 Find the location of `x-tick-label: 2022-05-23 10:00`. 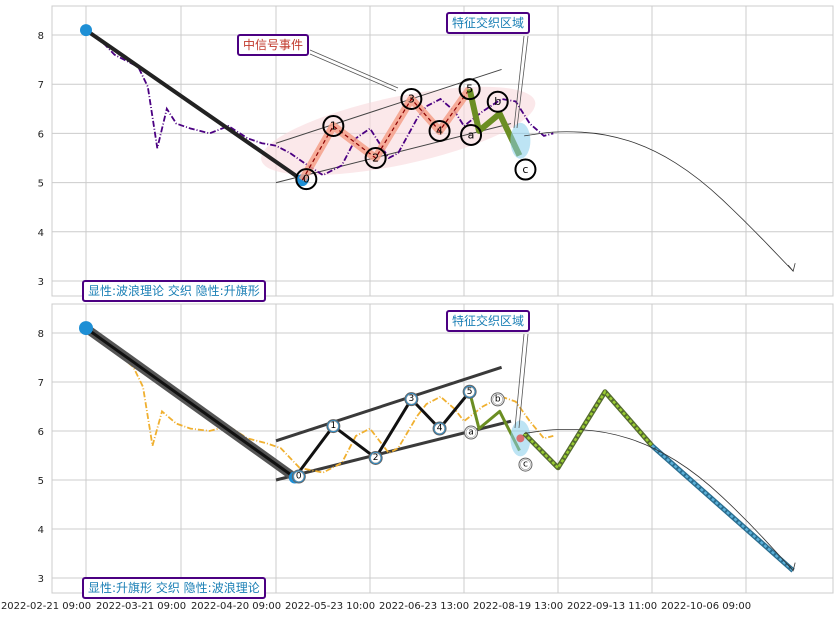

x-tick-label: 2022-05-23 10:00 is located at coordinates (330, 606).